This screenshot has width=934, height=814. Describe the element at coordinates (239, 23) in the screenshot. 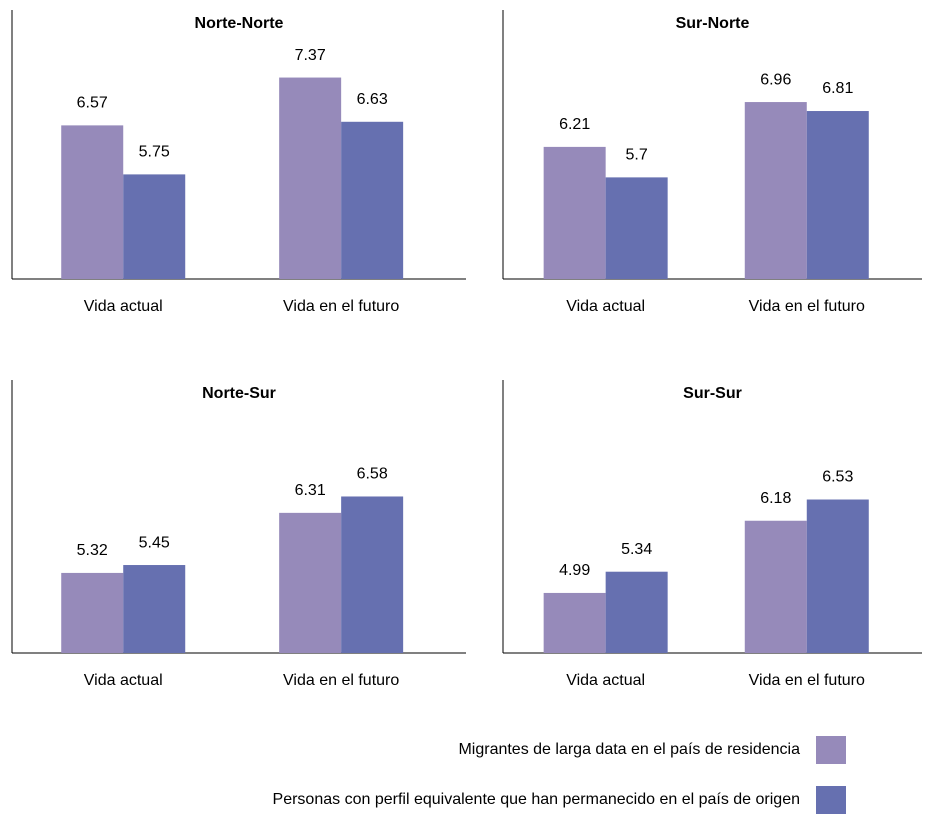

I see `panel-title: Norte-Norte` at that location.